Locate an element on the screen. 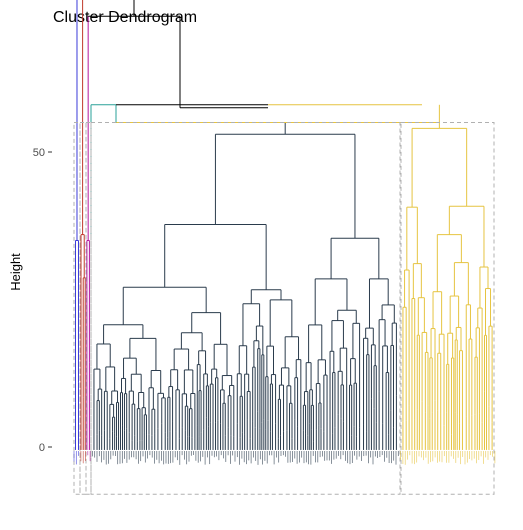  y-axis: 050100 is located at coordinates (42, 300).